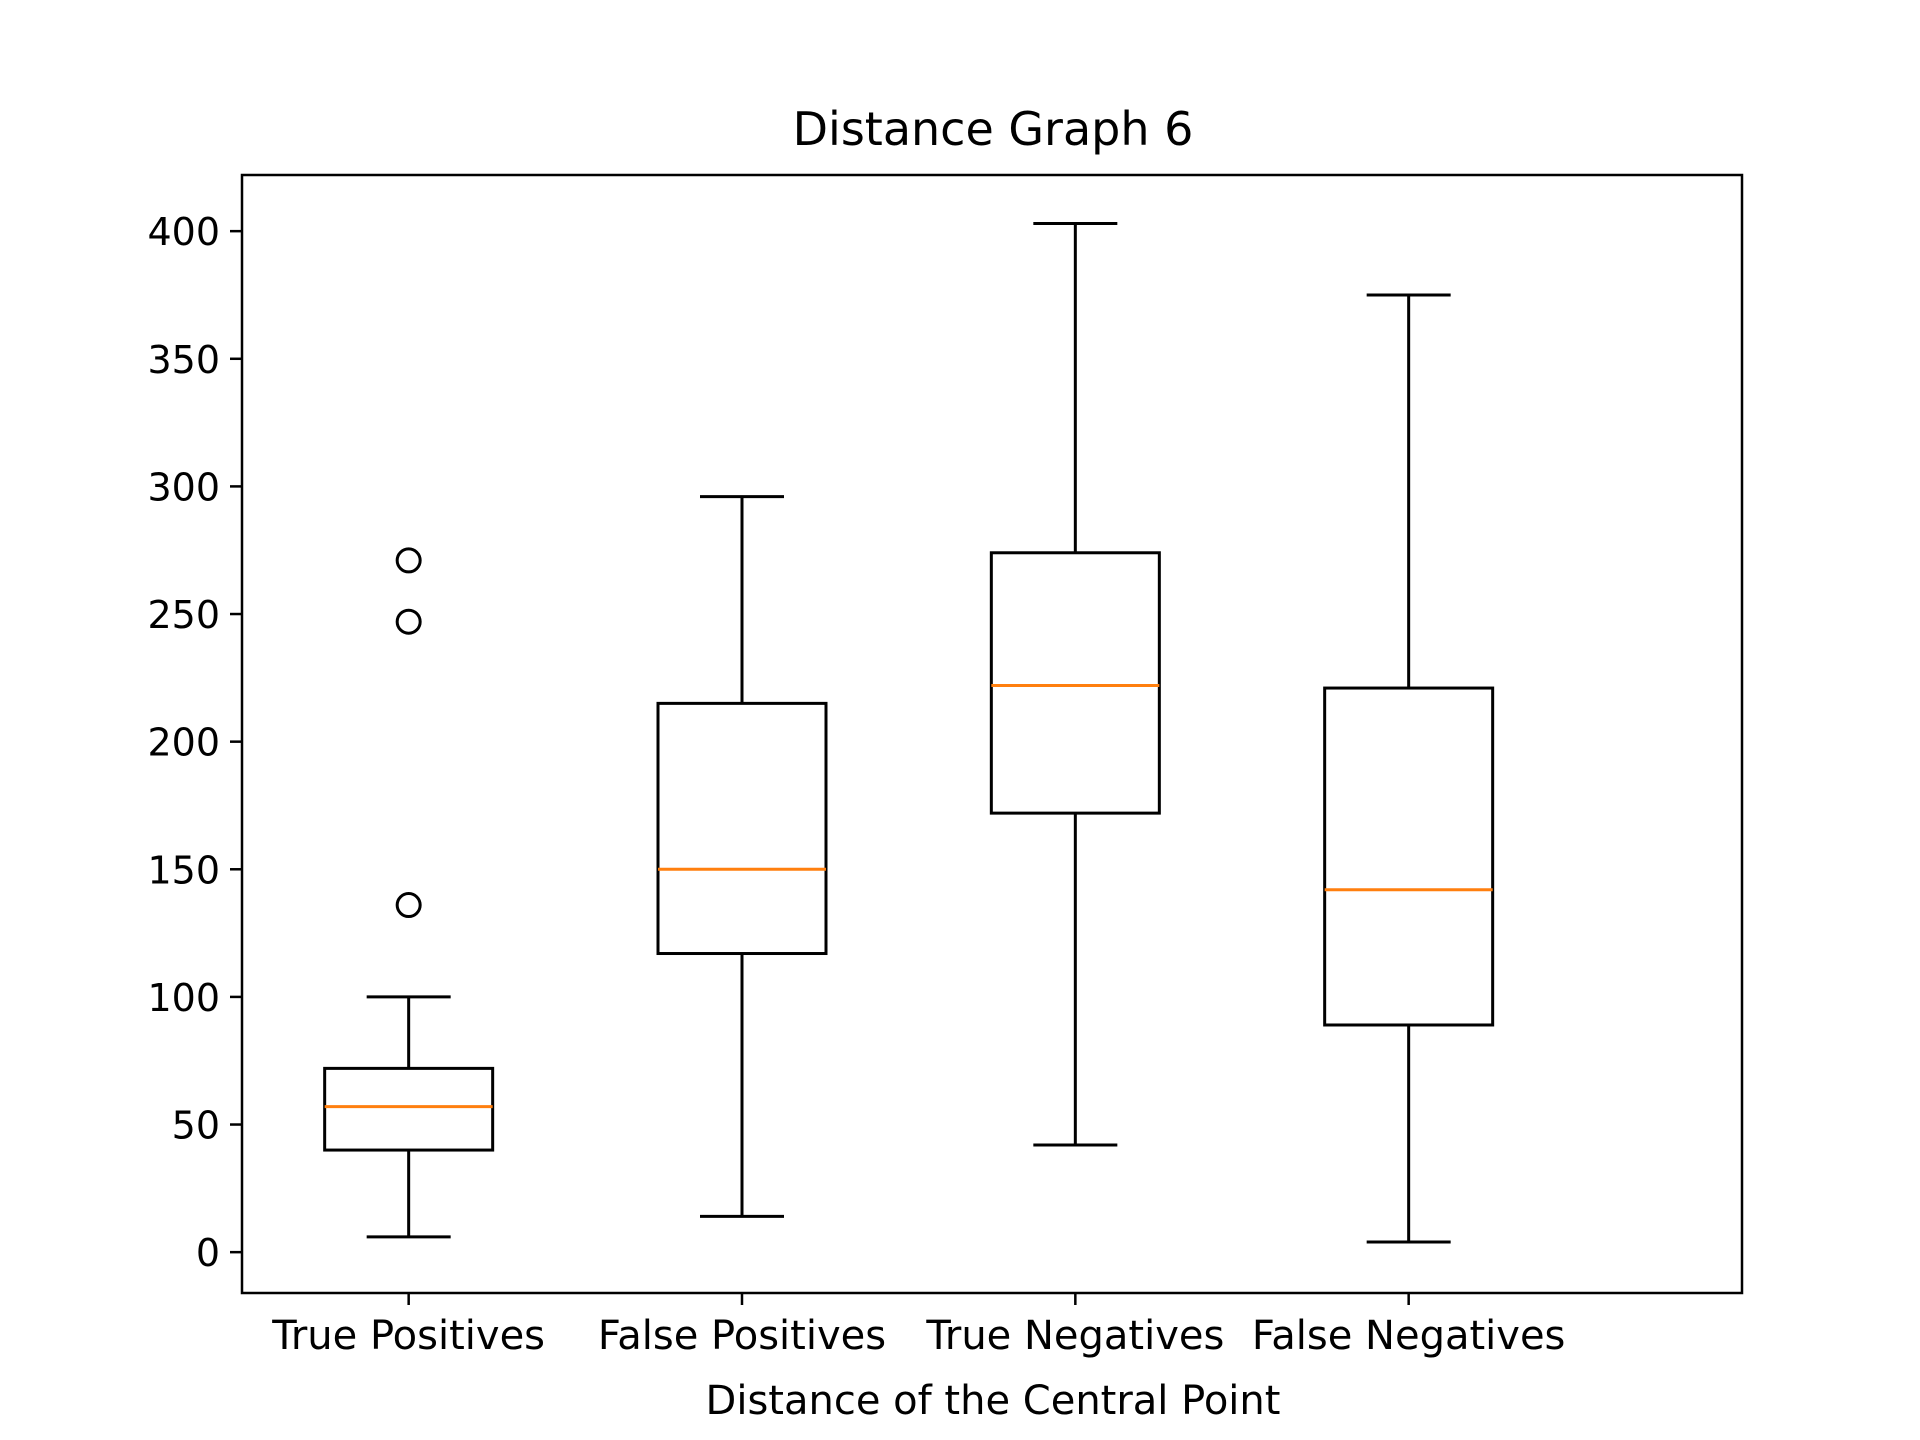 The width and height of the screenshot is (1920, 1440). I want to click on x-axis-label: Distance of the Central Point, so click(993, 1401).